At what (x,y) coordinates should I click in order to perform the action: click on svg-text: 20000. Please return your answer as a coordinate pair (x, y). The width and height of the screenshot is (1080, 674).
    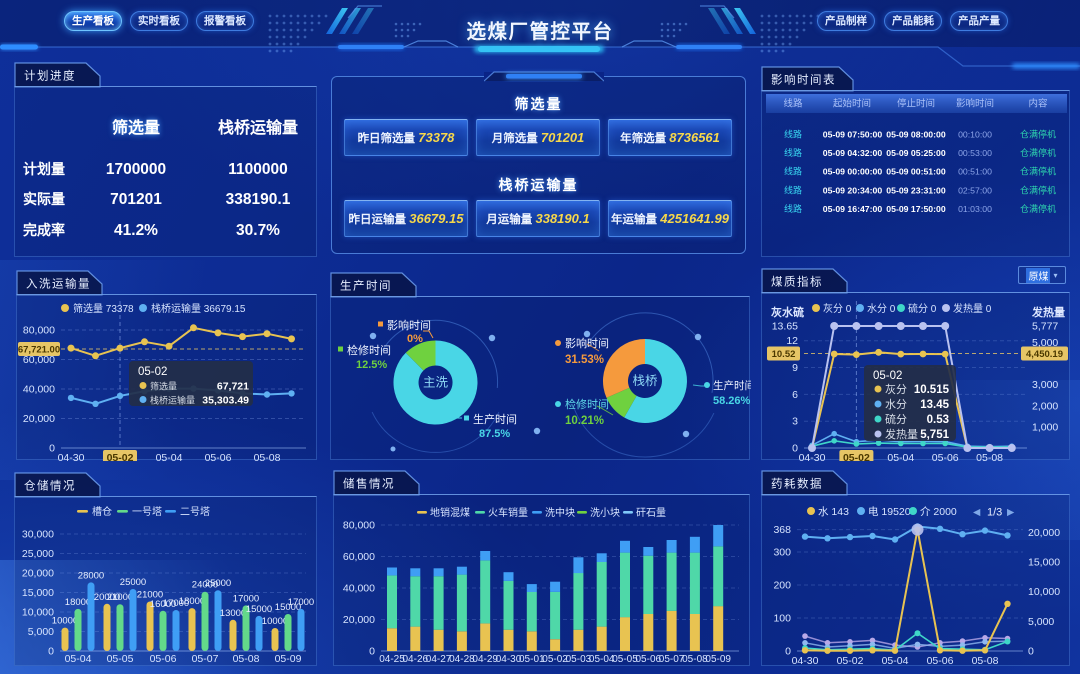
    Looking at the image, I should click on (107, 597).